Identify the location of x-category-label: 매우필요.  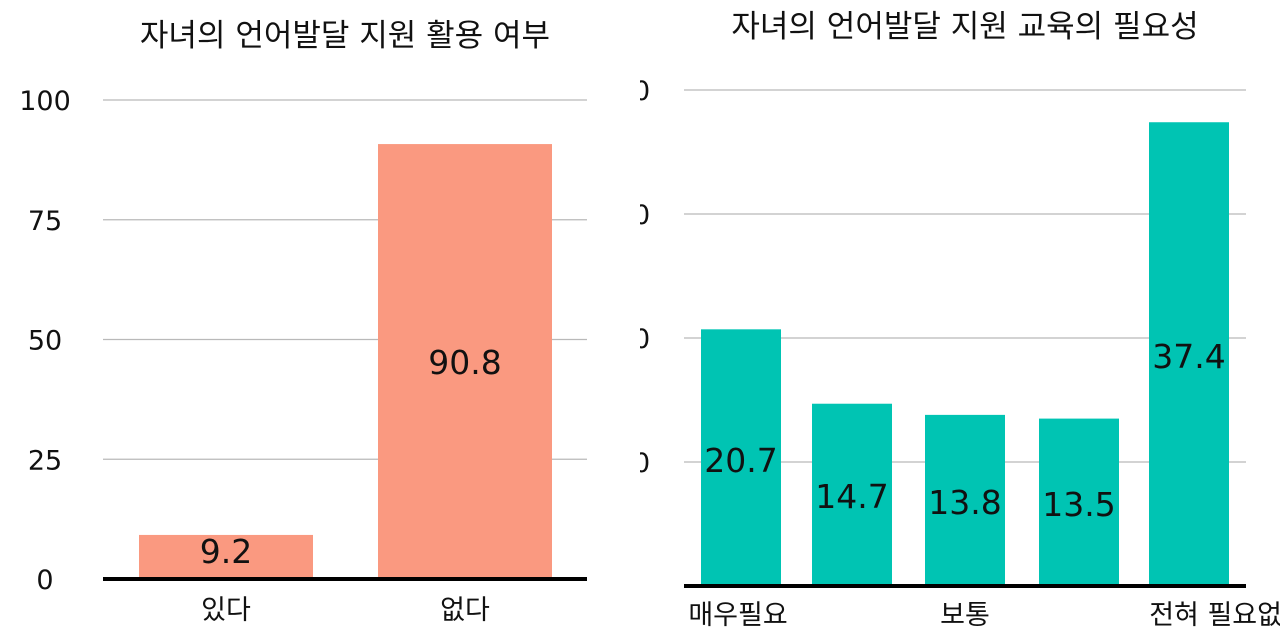
(737, 615).